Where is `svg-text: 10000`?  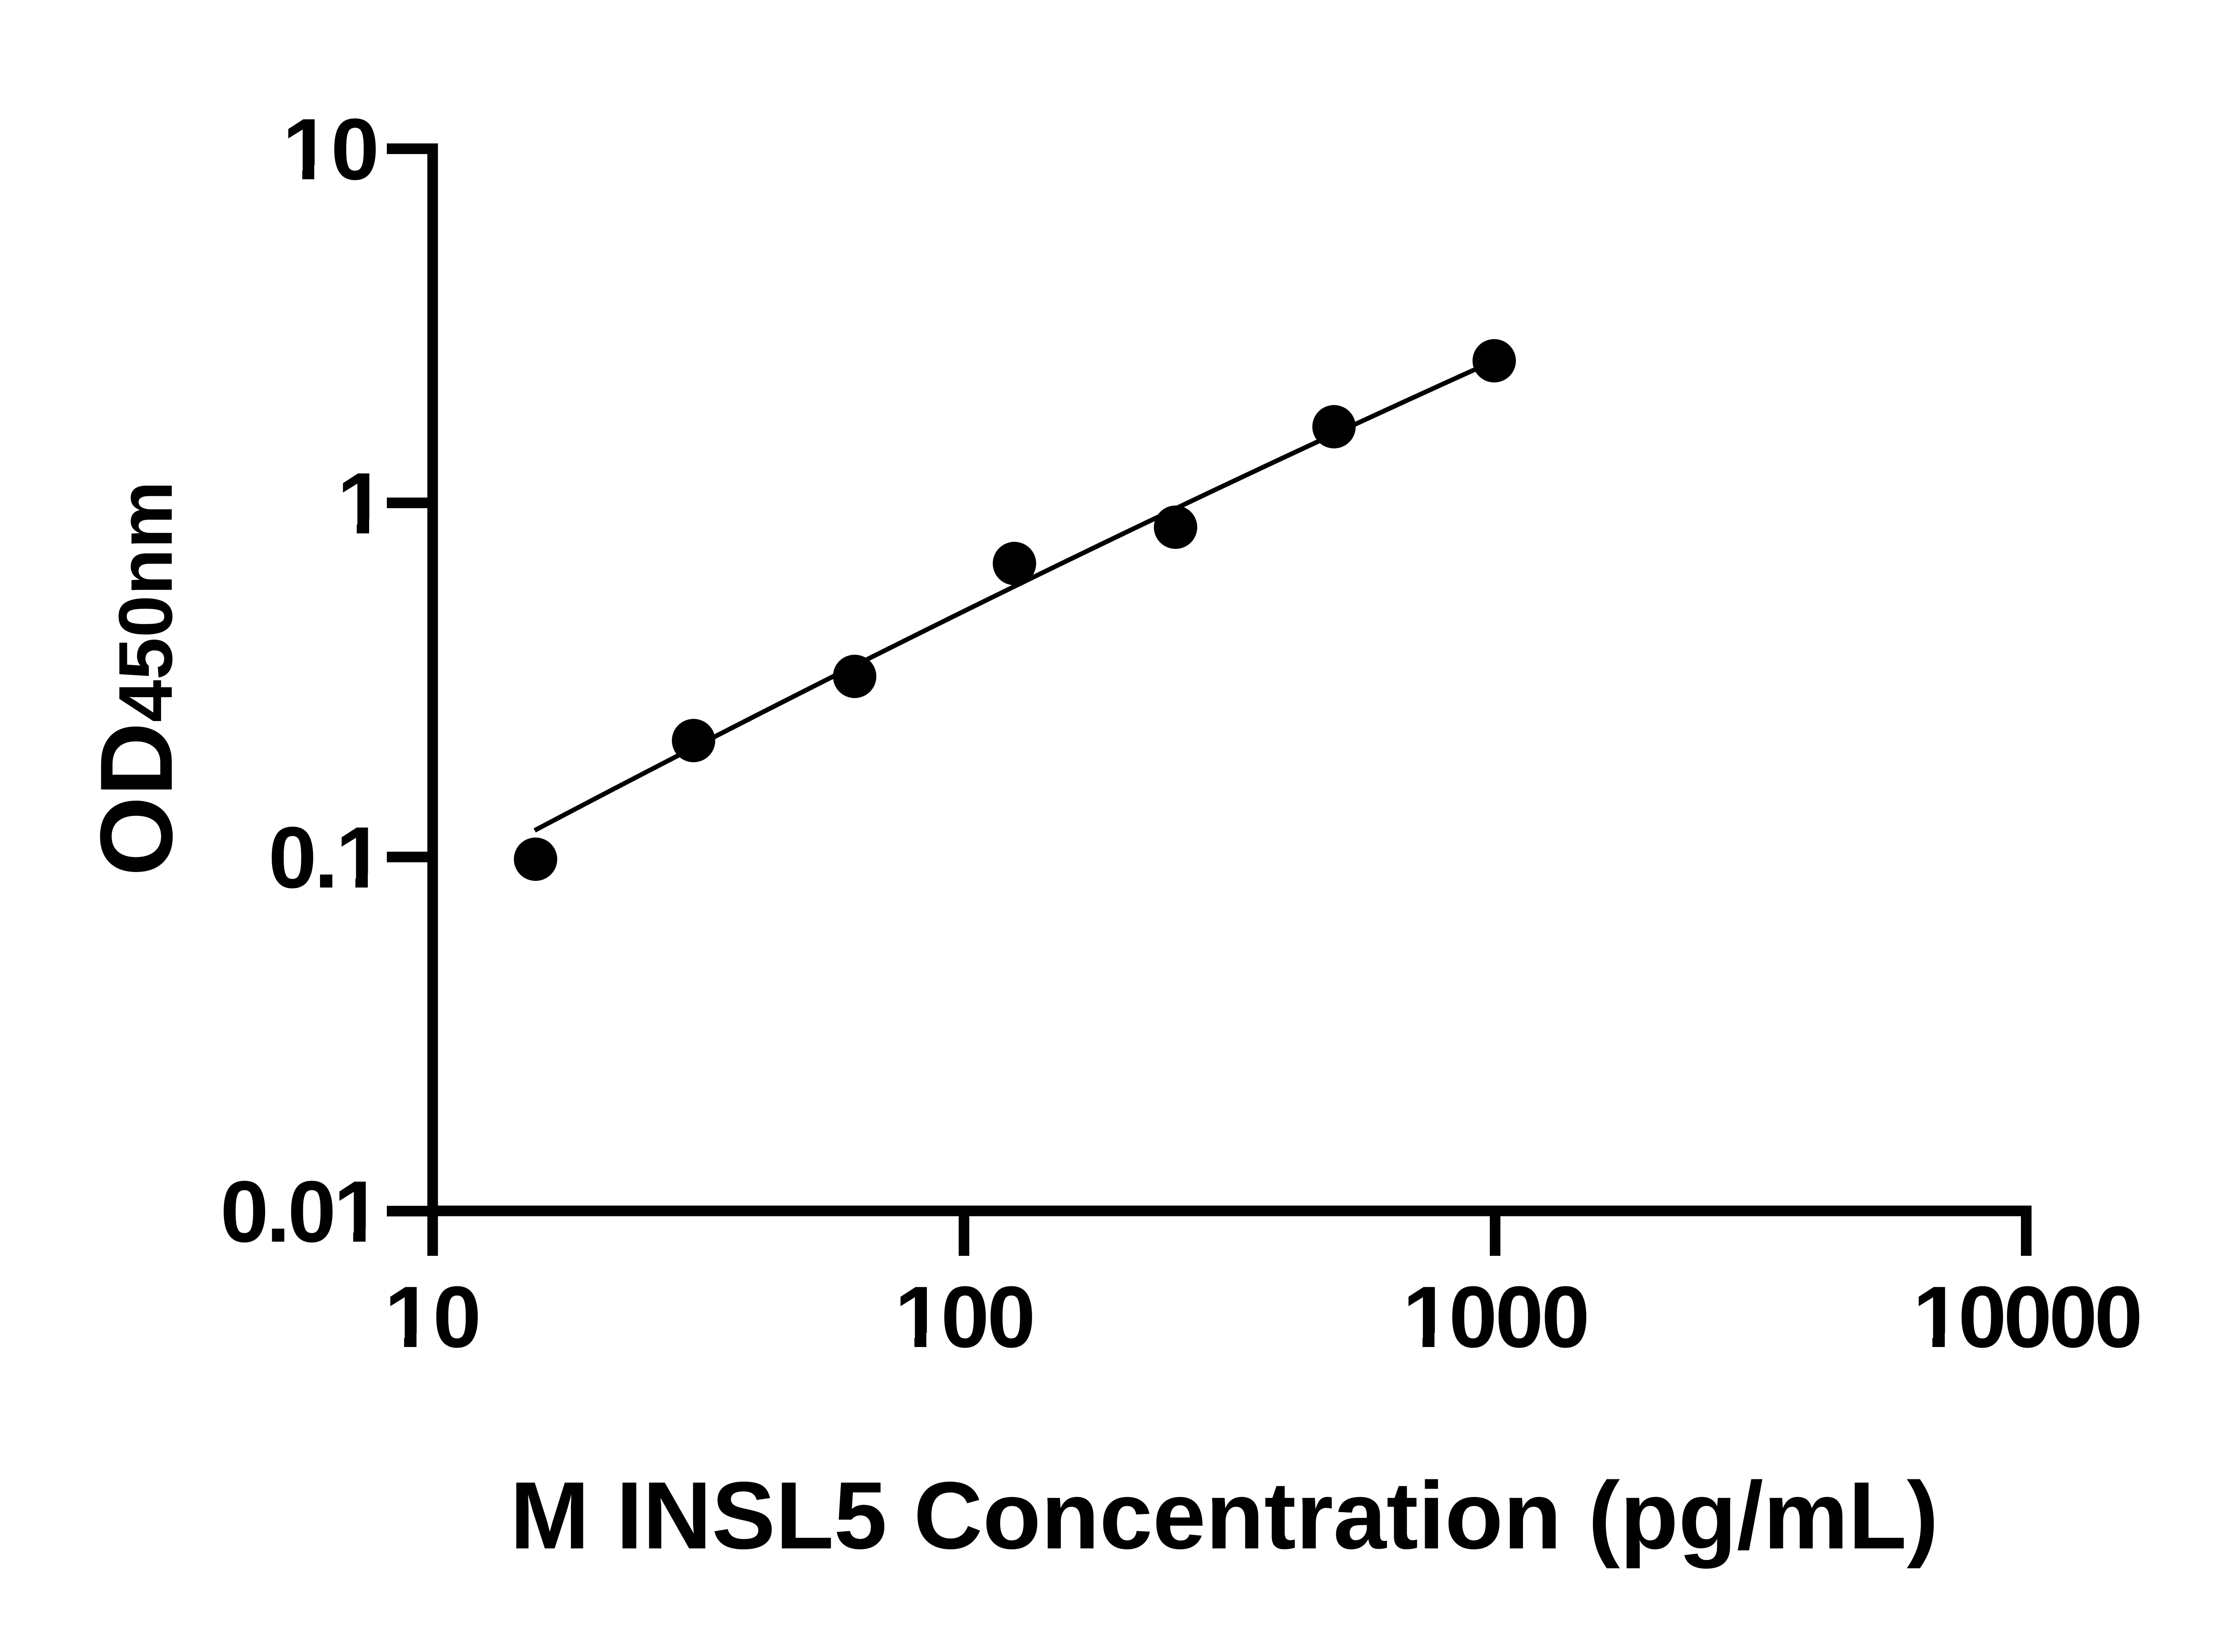 svg-text: 10000 is located at coordinates (2026, 1317).